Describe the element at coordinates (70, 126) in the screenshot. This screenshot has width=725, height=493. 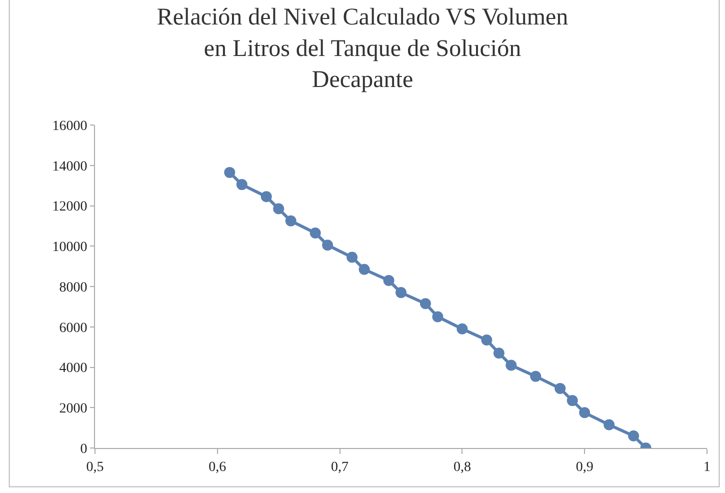
I see `y-tick-label: 16000` at that location.